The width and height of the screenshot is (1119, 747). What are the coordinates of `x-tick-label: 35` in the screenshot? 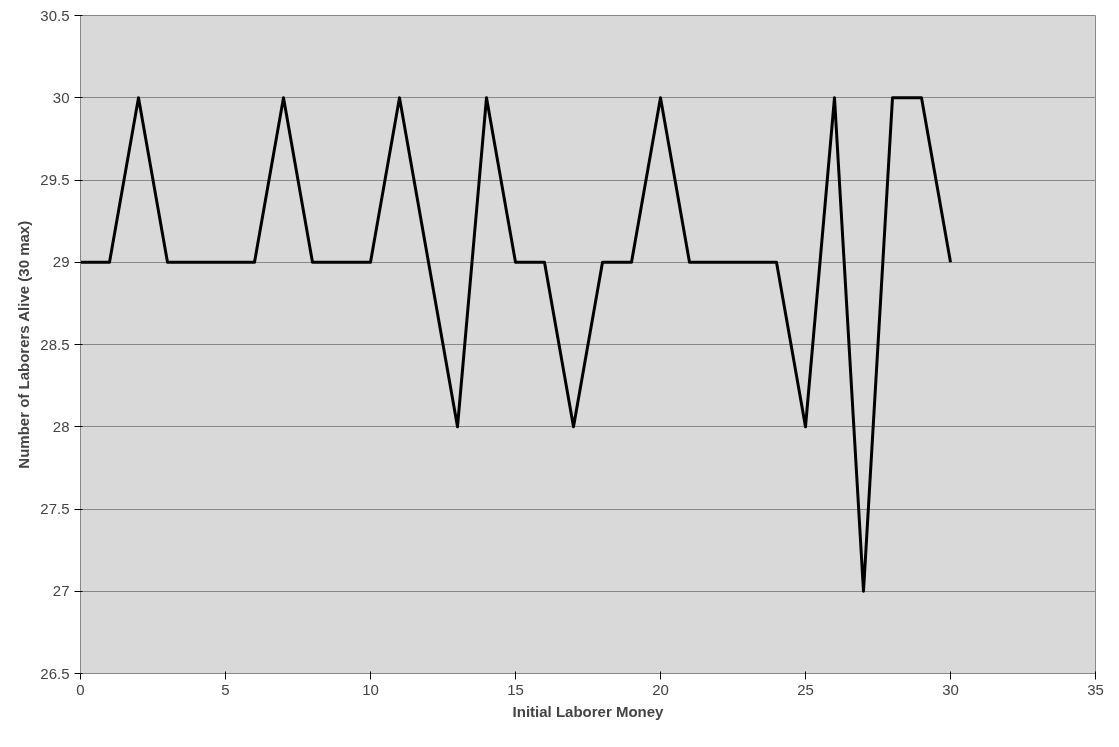 It's located at (1095, 689).